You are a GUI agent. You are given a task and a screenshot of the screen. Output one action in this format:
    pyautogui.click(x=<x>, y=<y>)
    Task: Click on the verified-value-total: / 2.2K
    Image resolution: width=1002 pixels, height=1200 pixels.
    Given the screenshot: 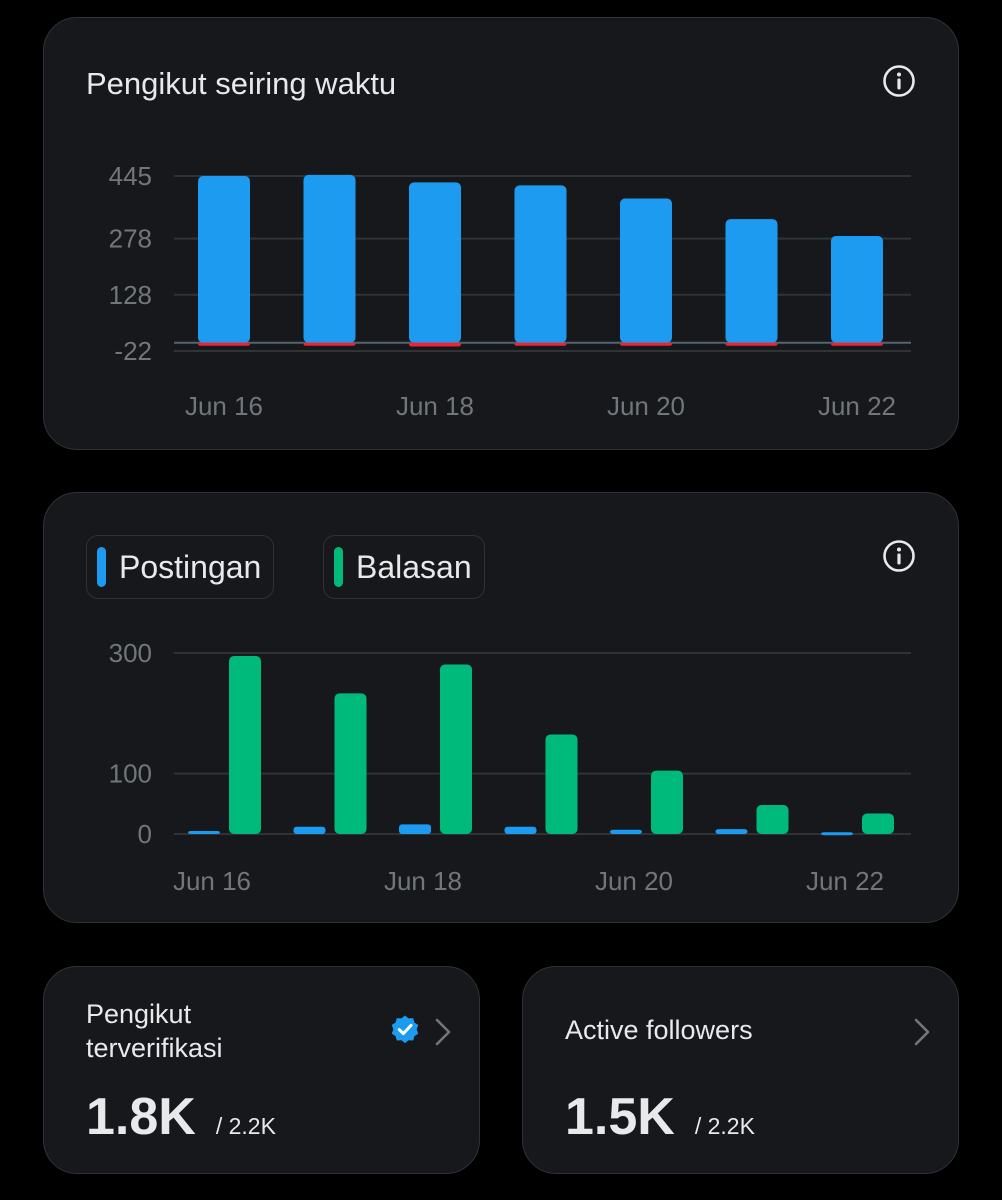 What is the action you would take?
    pyautogui.click(x=245, y=1126)
    